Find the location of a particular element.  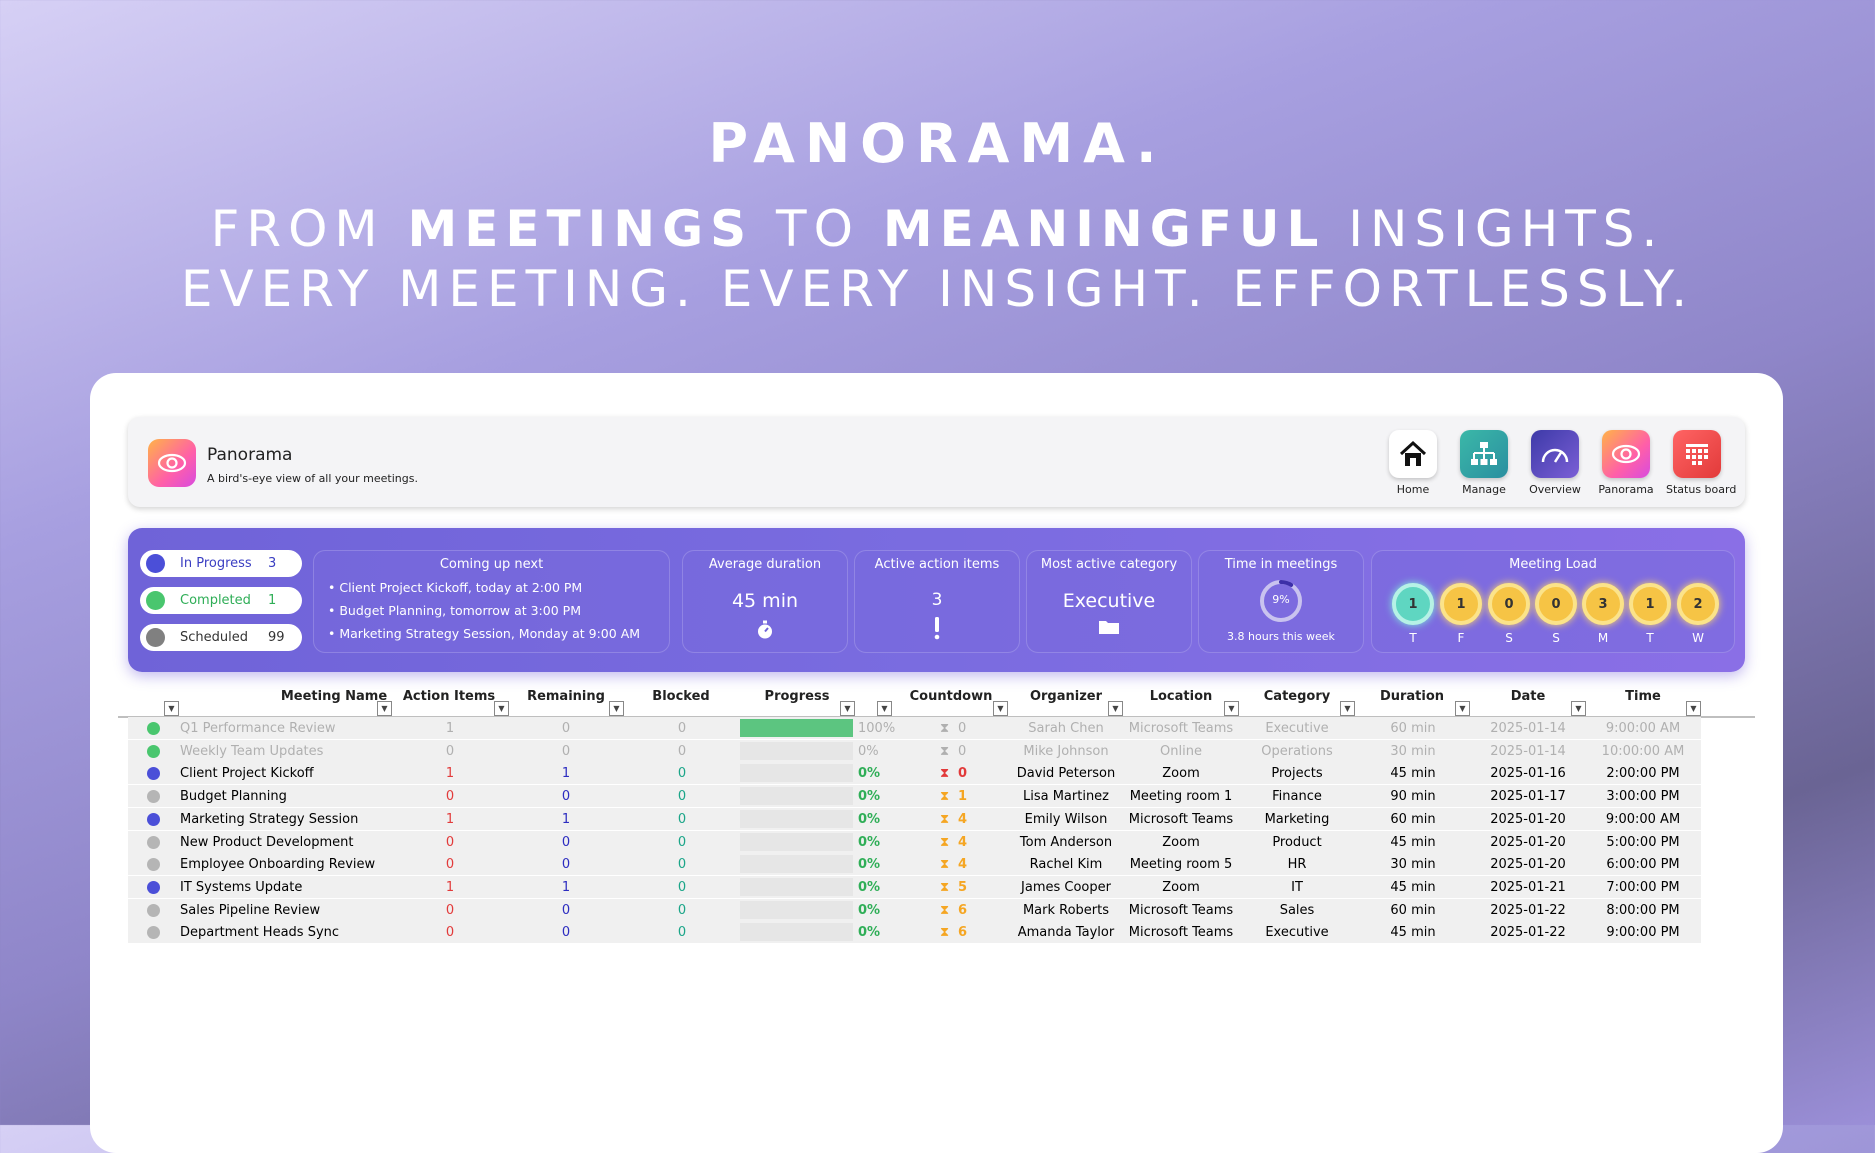

meeting-name: Budget Planning is located at coordinates (233, 797).